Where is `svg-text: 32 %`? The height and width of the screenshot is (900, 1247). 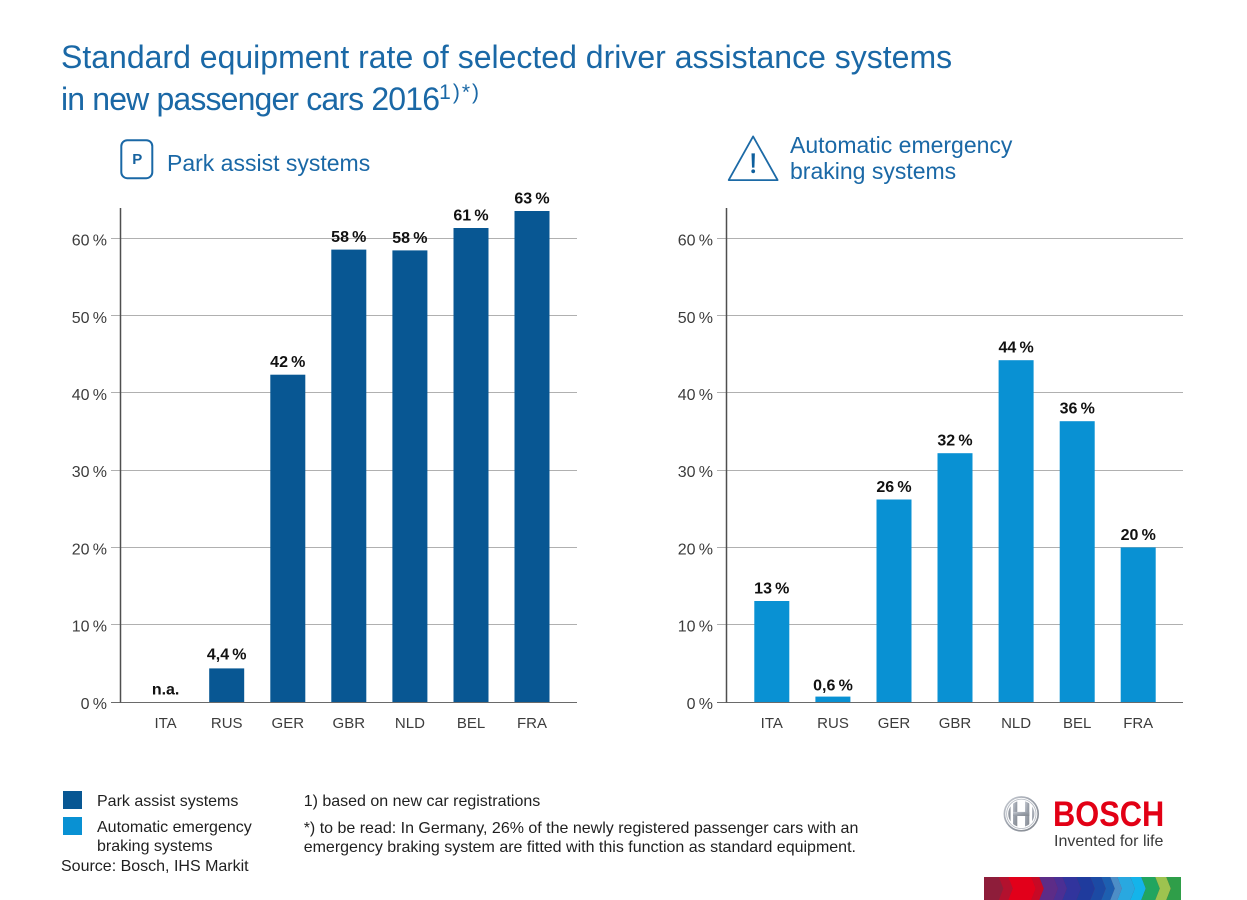
svg-text: 32 % is located at coordinates (954, 441).